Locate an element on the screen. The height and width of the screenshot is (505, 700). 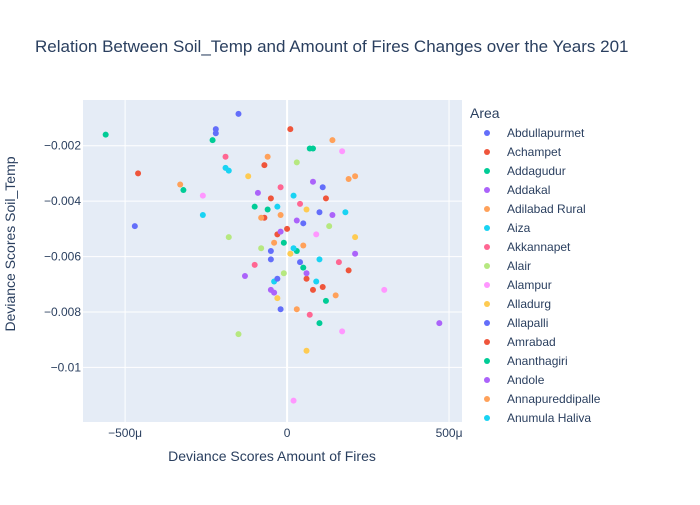
legend-item-label: Alladurg is located at coordinates (529, 304).